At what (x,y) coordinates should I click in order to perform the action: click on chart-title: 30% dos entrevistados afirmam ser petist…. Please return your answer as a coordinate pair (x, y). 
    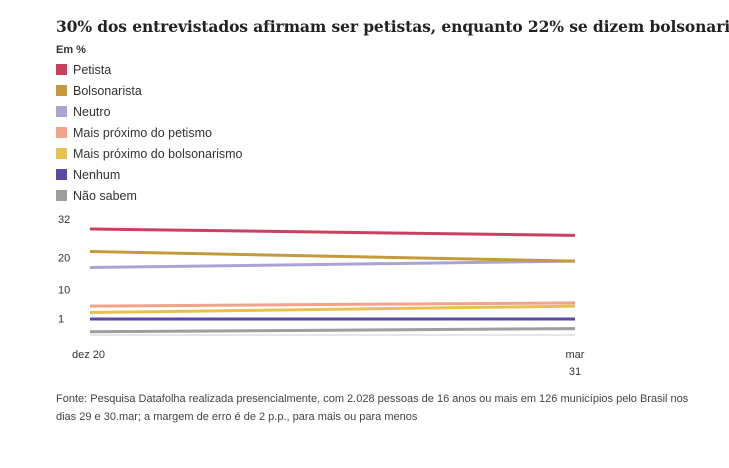
    Looking at the image, I should click on (392, 26).